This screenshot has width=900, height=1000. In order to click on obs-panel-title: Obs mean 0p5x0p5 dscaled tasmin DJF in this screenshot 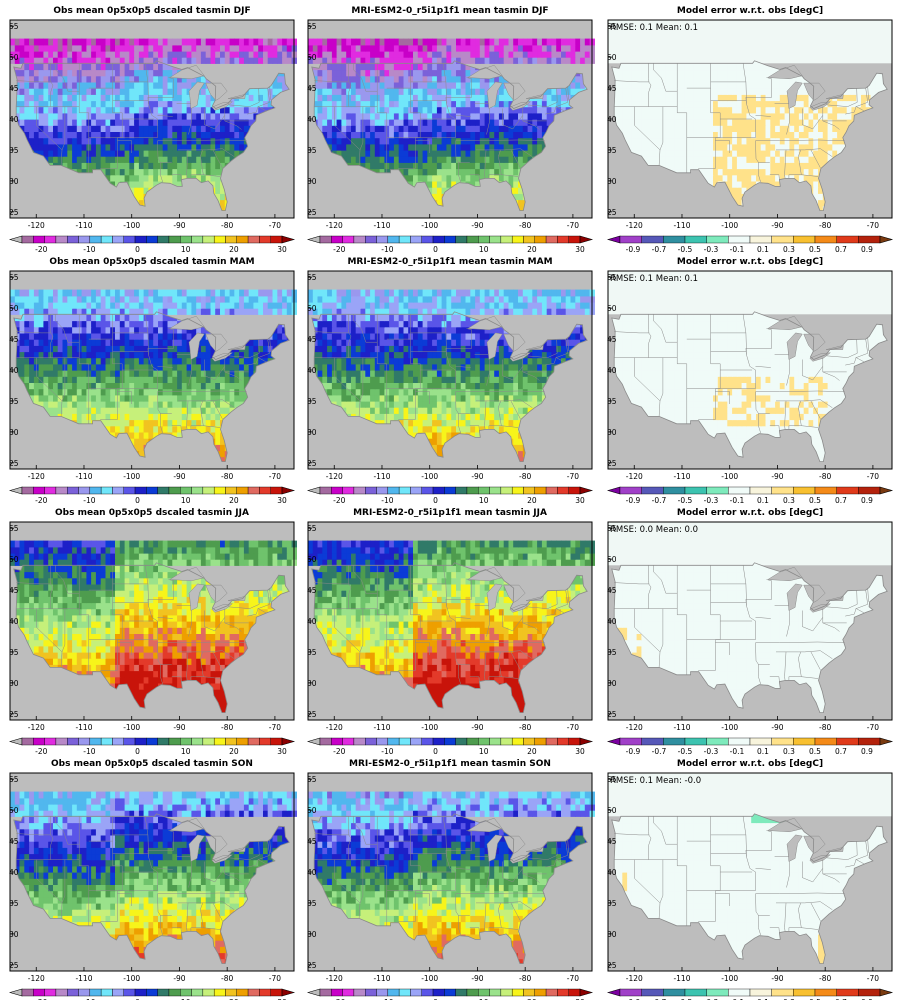, I will do `click(151, 11)`.